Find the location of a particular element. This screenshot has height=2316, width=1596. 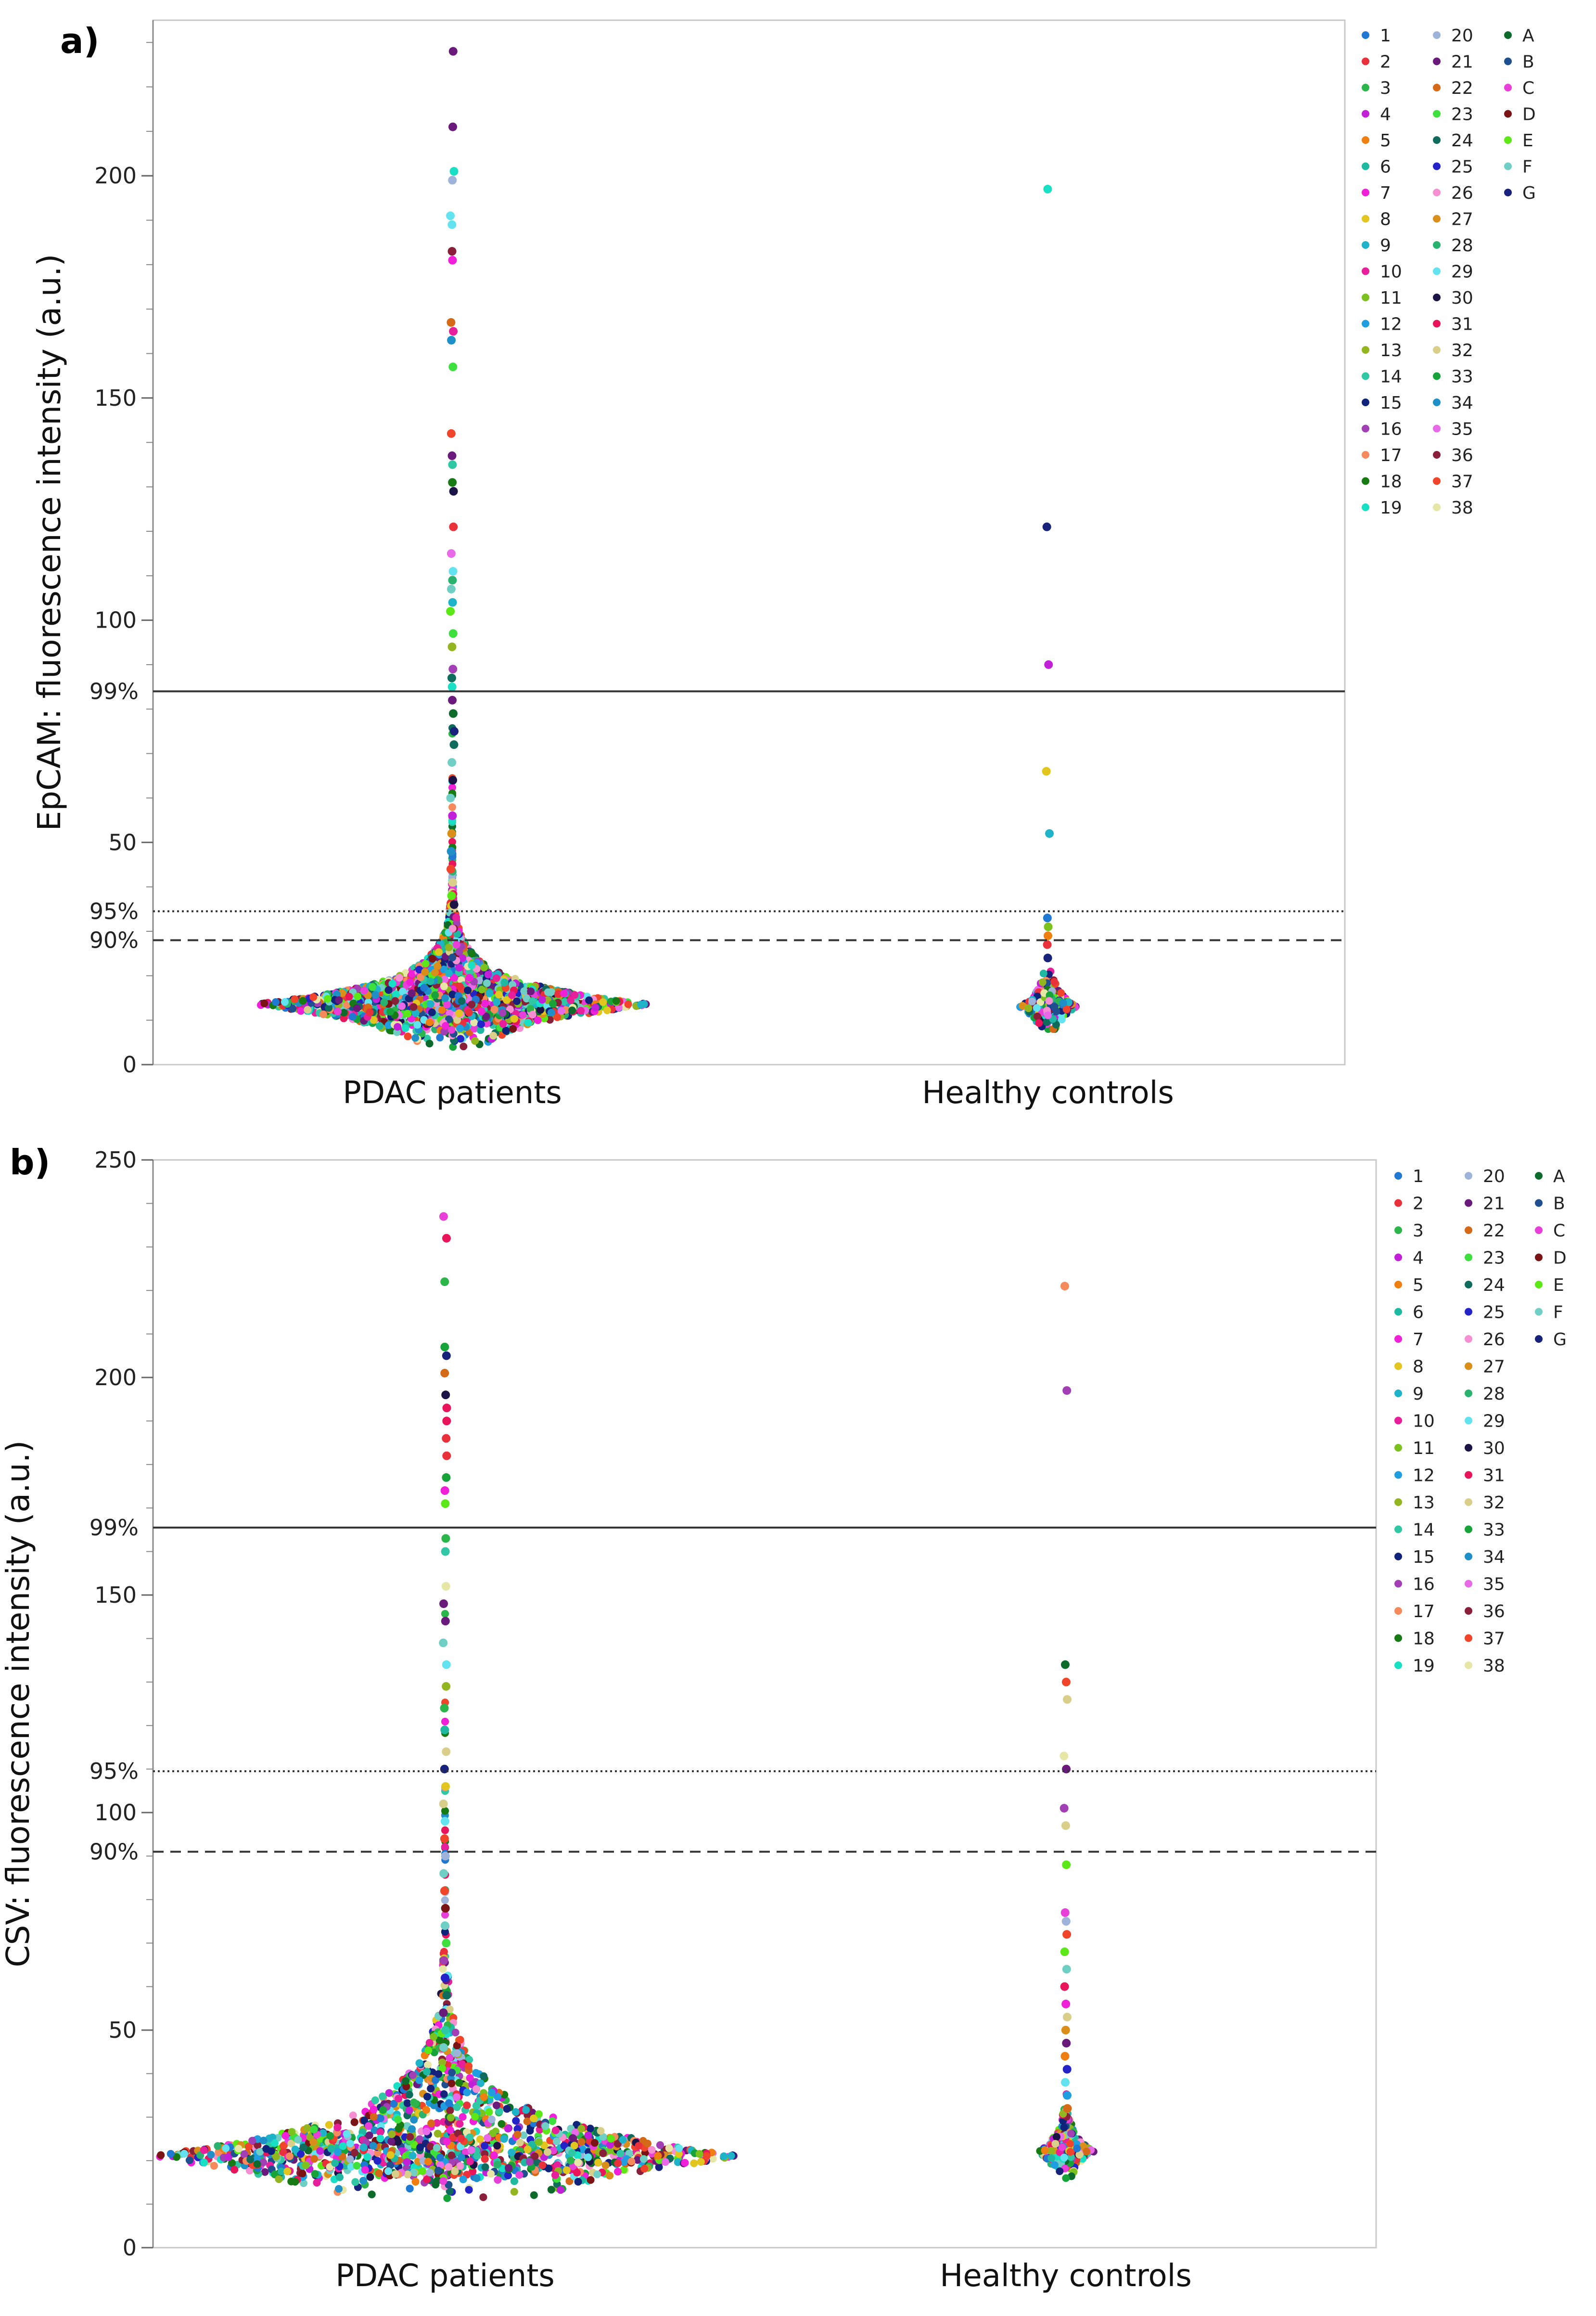

legend-entry: 21 is located at coordinates (1462, 62).